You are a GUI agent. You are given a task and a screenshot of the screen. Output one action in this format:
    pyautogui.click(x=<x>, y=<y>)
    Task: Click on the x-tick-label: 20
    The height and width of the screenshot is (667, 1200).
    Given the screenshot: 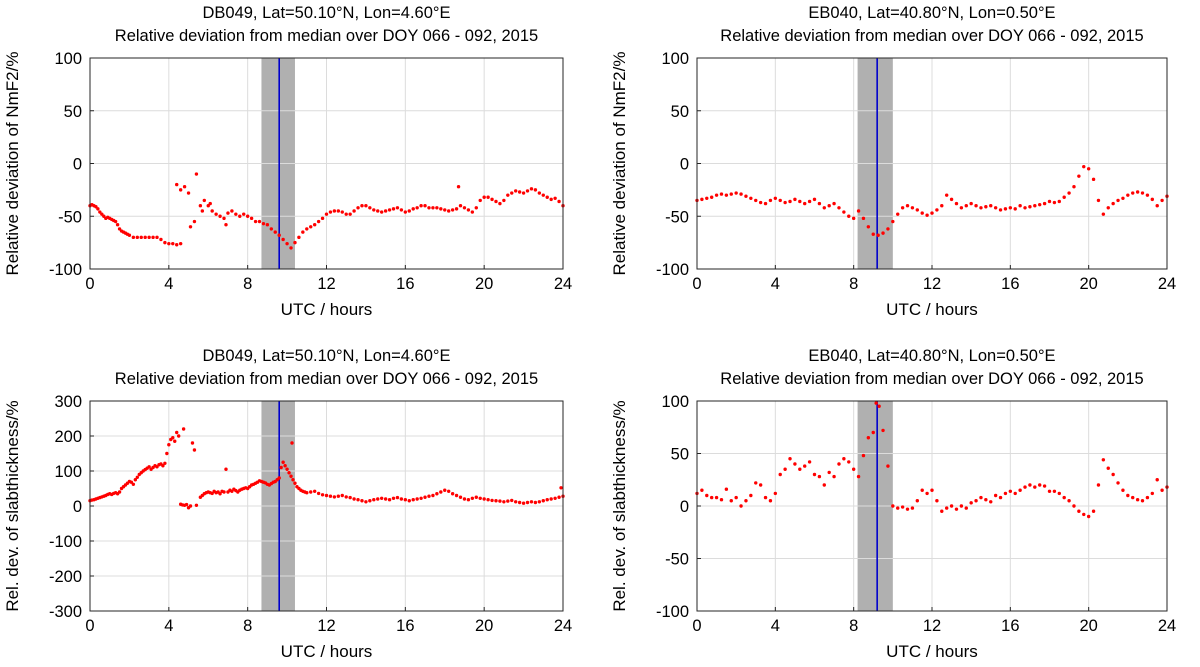 What is the action you would take?
    pyautogui.click(x=1088, y=284)
    